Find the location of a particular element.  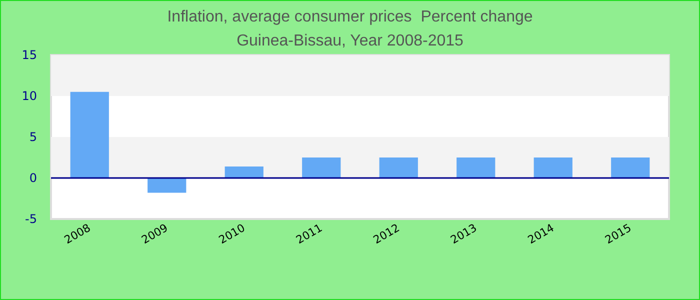

y-tick-label: 5 is located at coordinates (33, 137).